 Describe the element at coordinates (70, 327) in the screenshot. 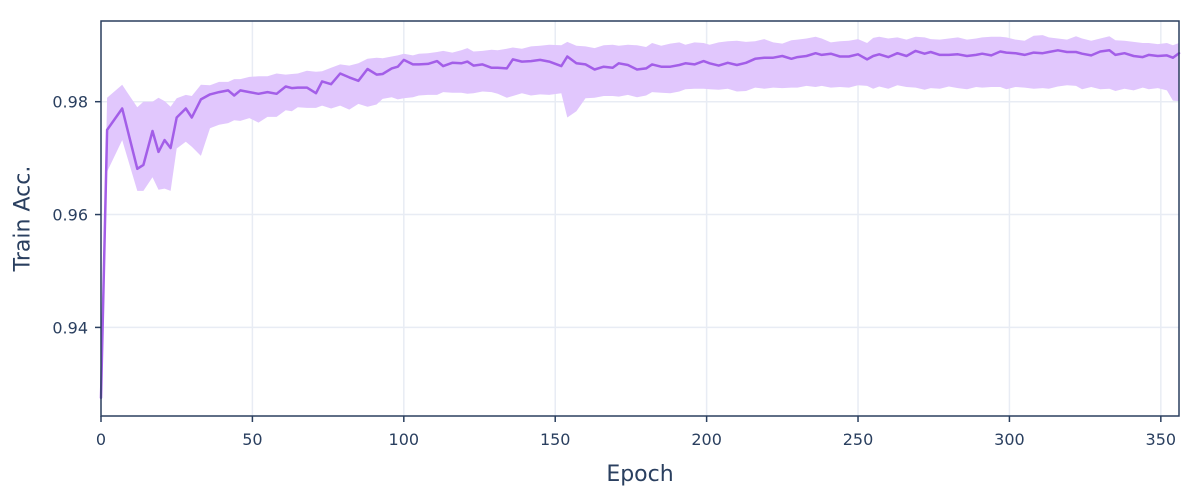

I see `y-tick-label: 0.94` at that location.